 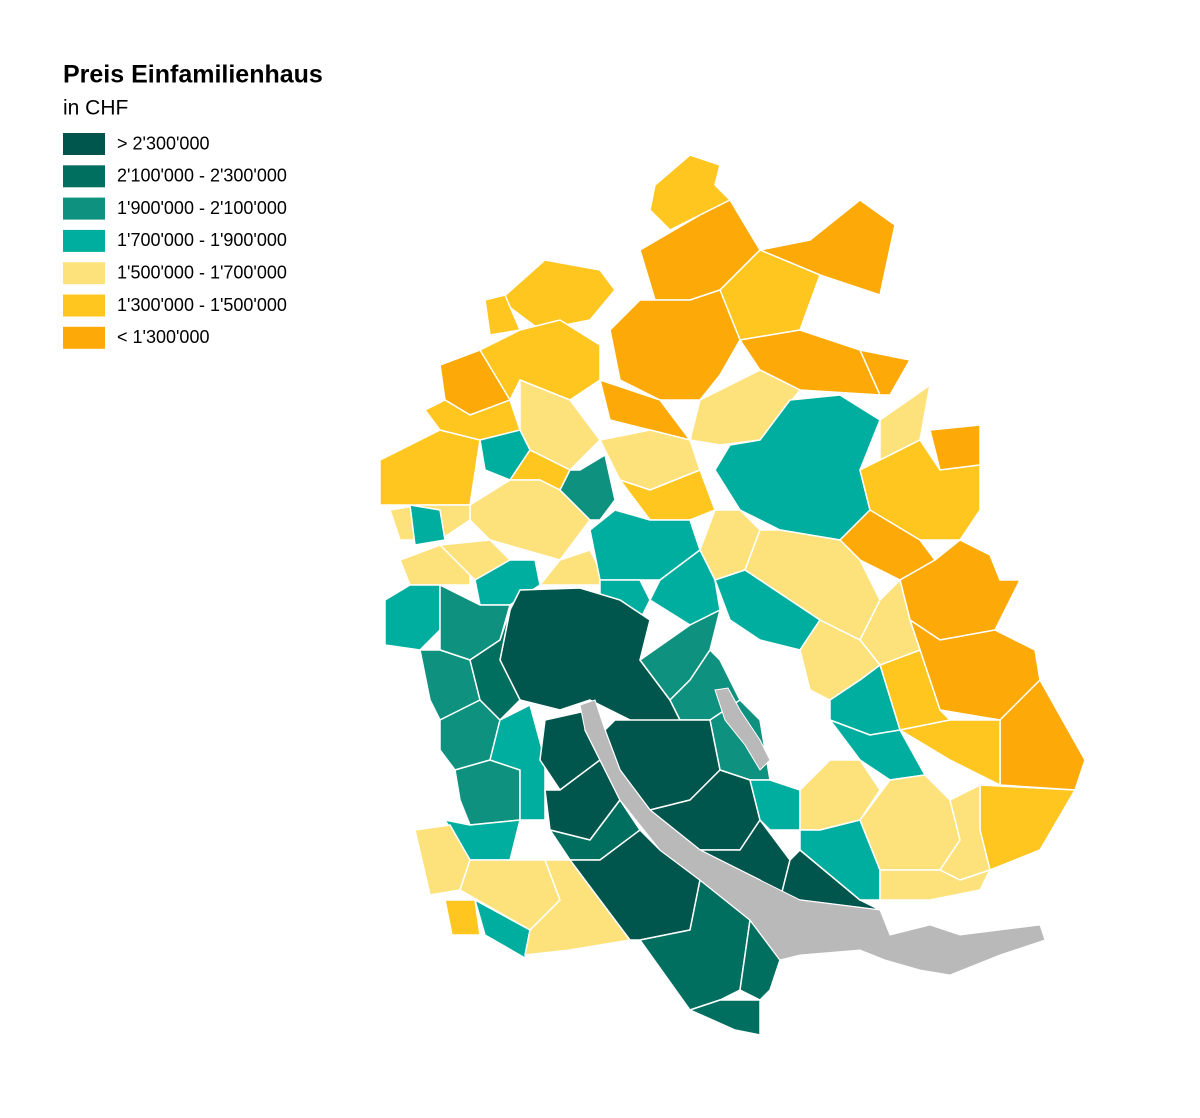 I want to click on legend-label: 1'300'000 - 1'500'000, so click(x=202, y=305).